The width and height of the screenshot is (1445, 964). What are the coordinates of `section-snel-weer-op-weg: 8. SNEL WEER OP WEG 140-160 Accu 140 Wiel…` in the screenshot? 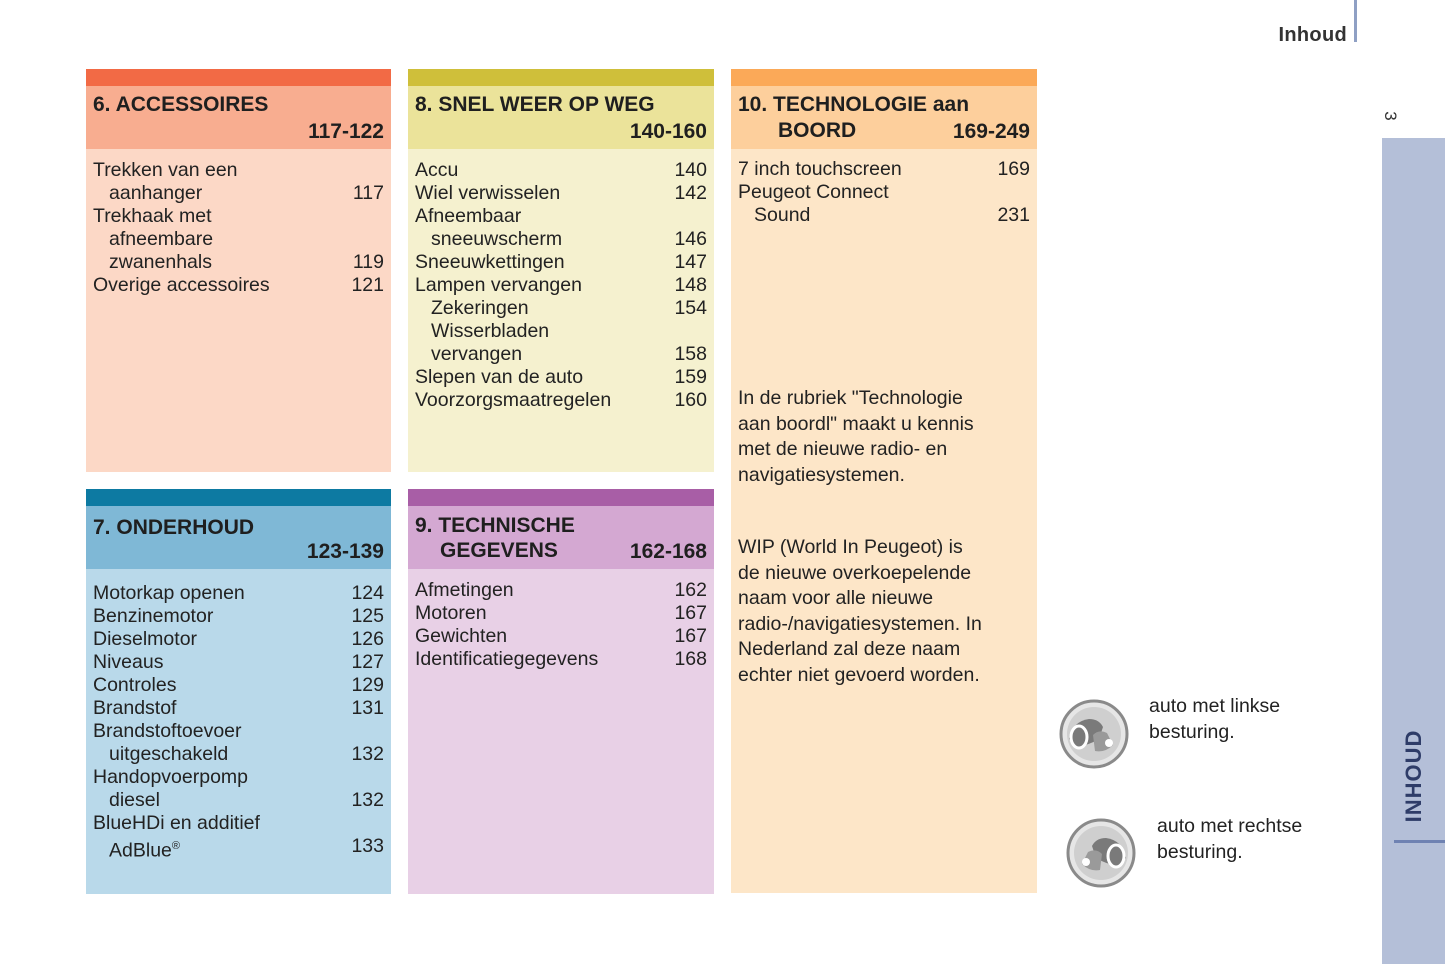 It's located at (561, 270).